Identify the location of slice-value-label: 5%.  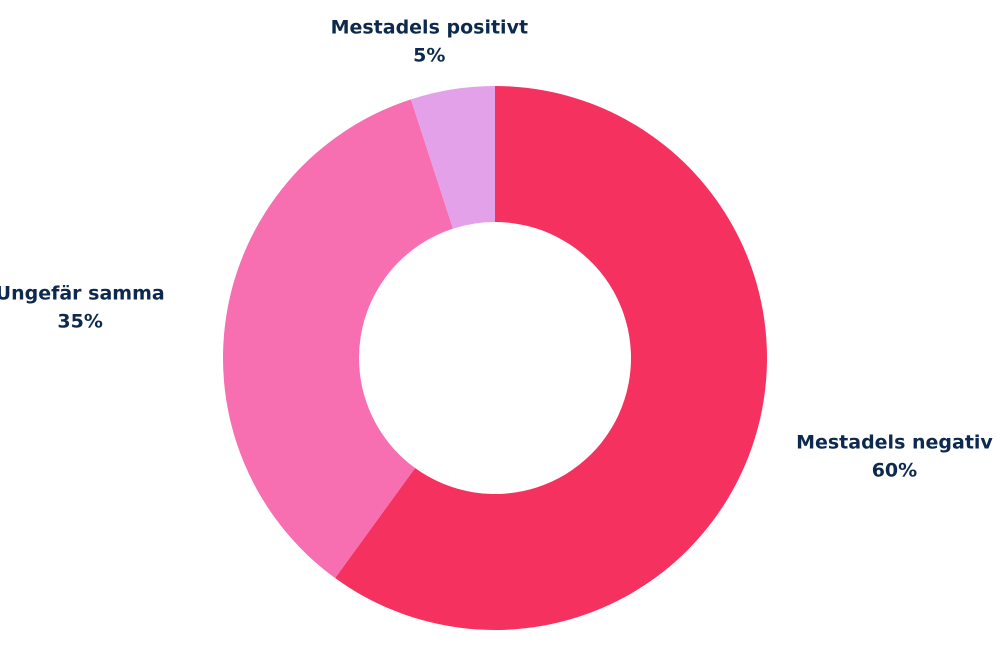
(429, 55).